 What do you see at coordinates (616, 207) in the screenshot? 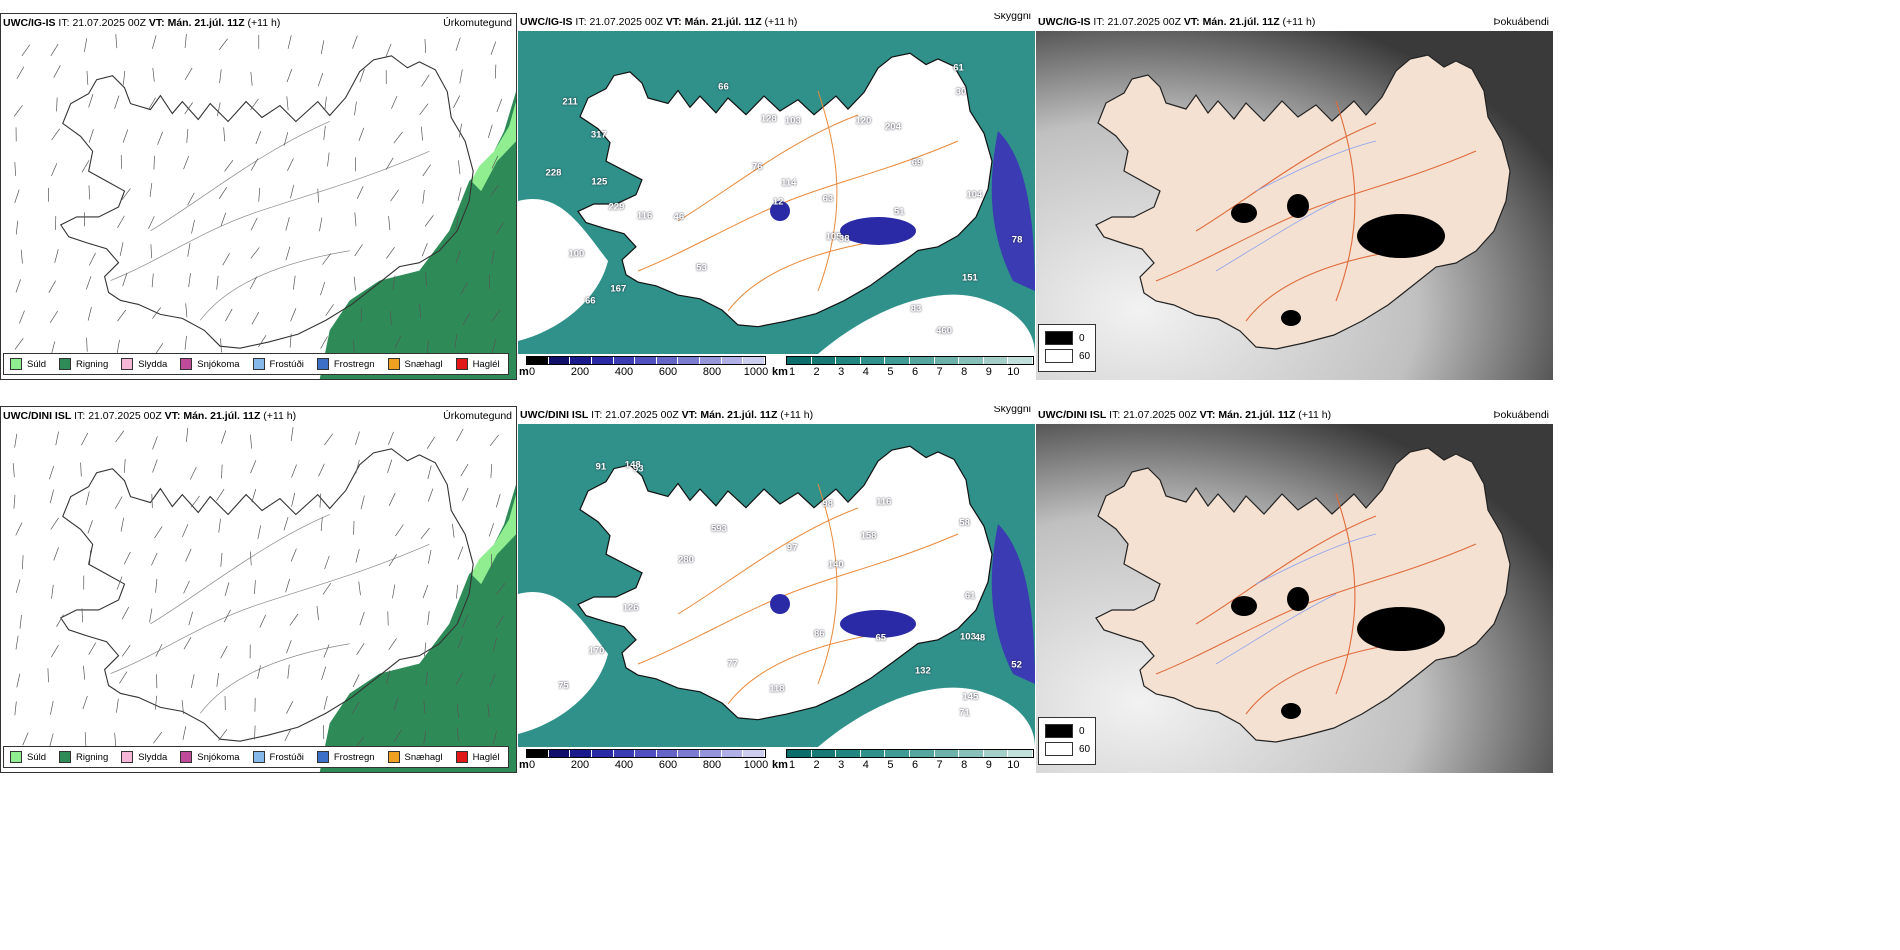
I see `visibility-value-label: 229` at bounding box center [616, 207].